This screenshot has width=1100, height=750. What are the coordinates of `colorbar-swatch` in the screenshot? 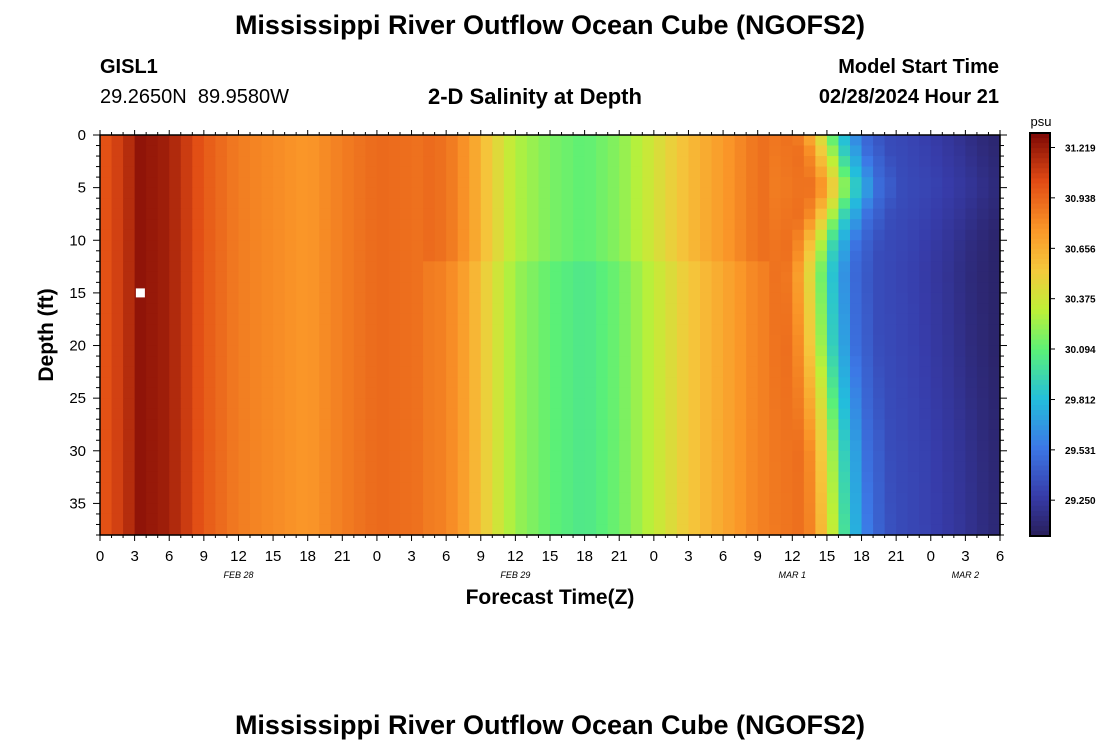 It's located at (1040, 478).